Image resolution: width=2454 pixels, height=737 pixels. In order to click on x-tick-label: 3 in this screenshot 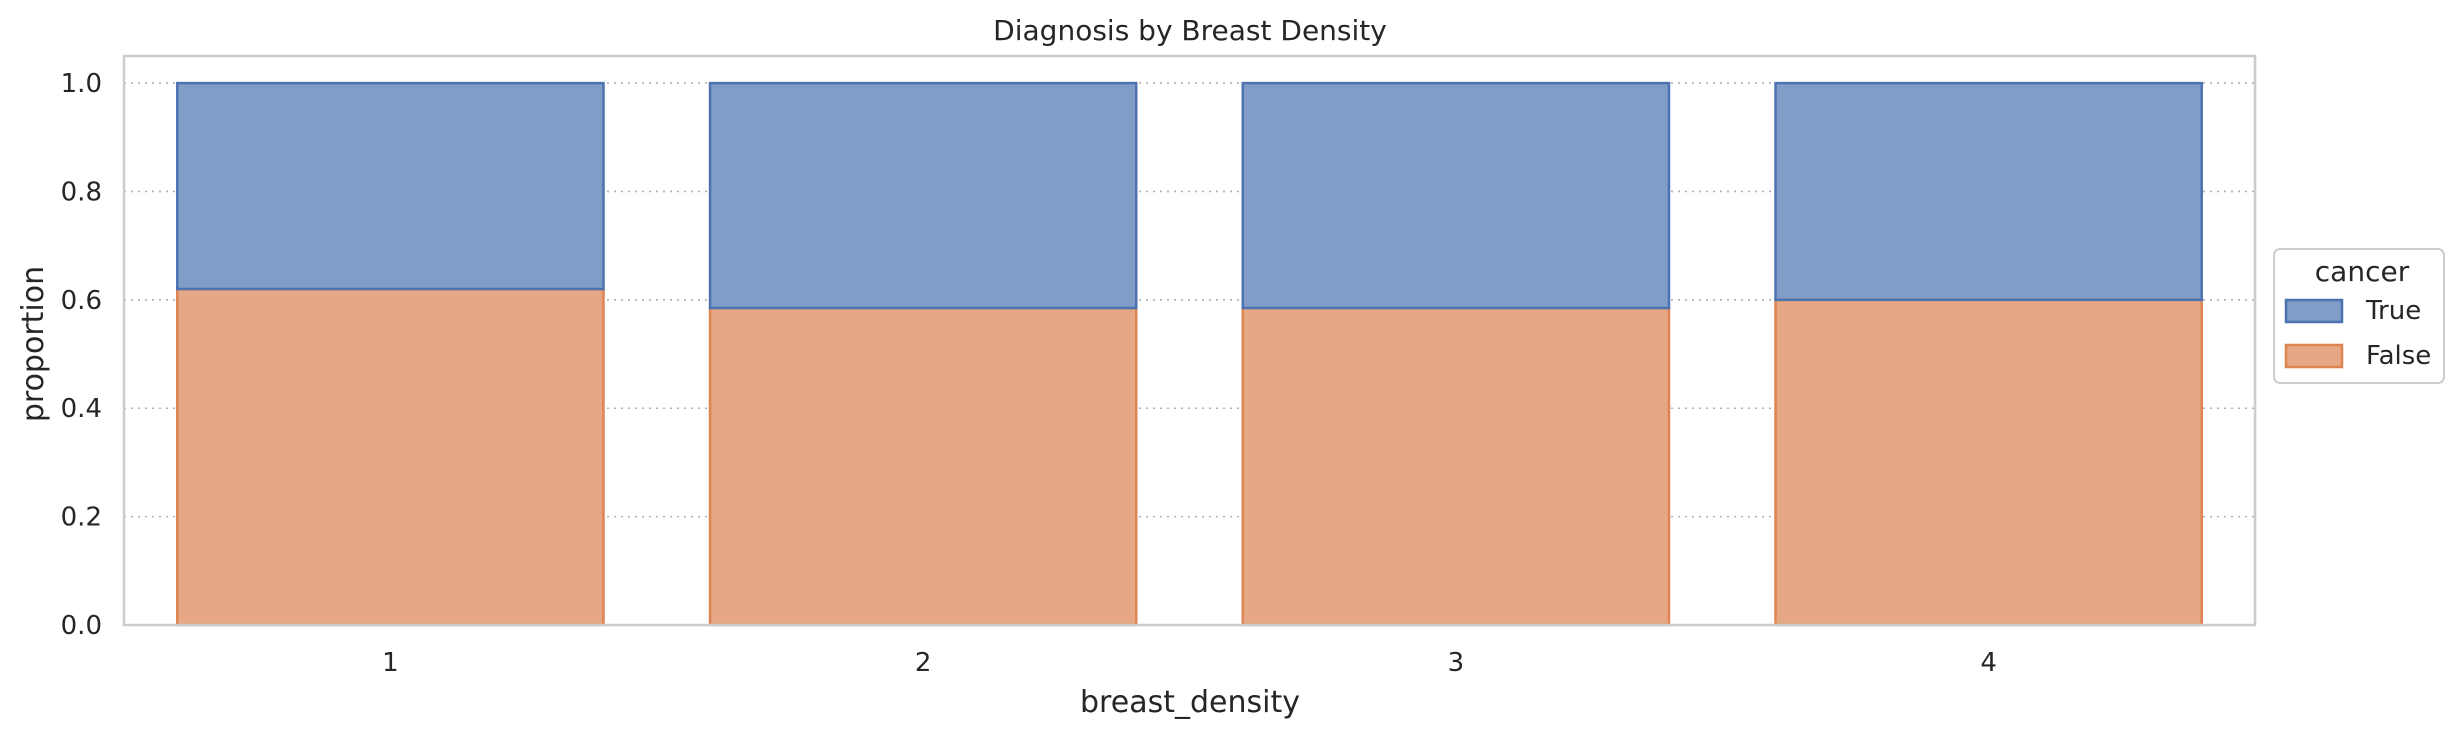, I will do `click(1456, 663)`.